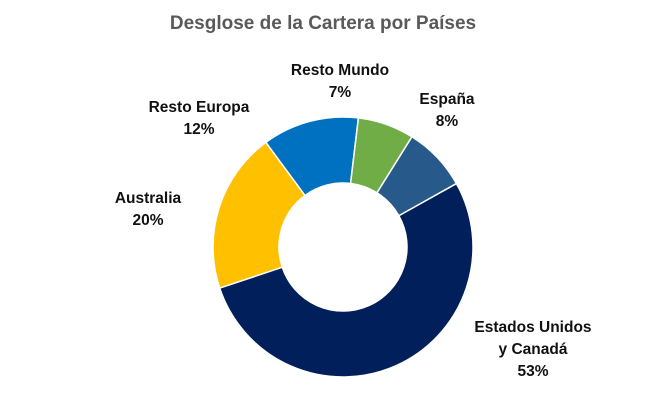  What do you see at coordinates (199, 118) in the screenshot?
I see `slice-label: Resto Europa 12%` at bounding box center [199, 118].